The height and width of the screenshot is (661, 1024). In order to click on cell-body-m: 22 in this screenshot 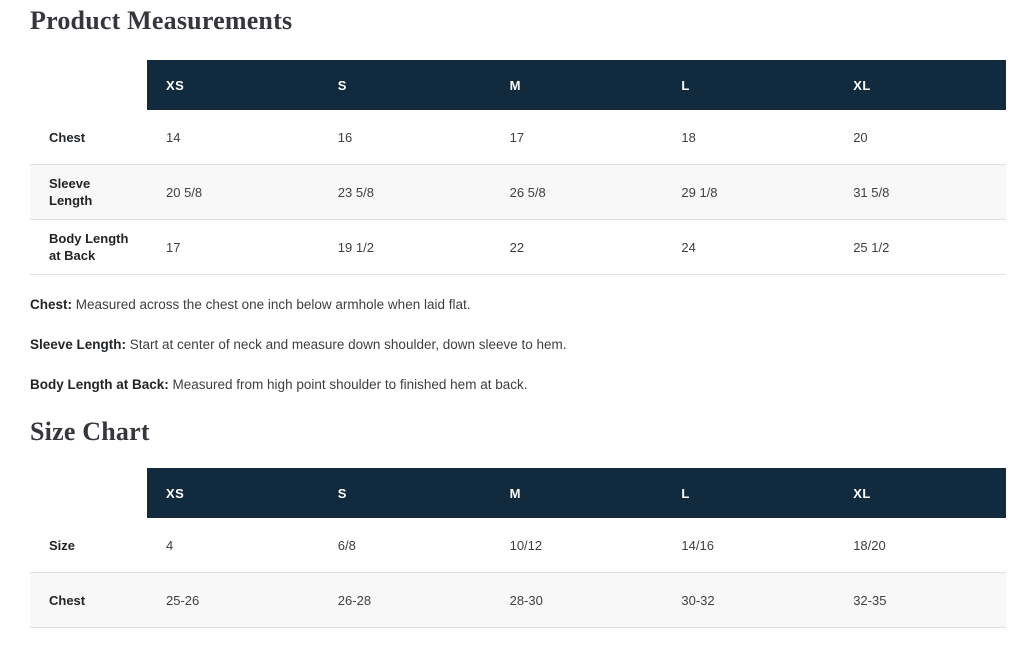, I will do `click(517, 247)`.